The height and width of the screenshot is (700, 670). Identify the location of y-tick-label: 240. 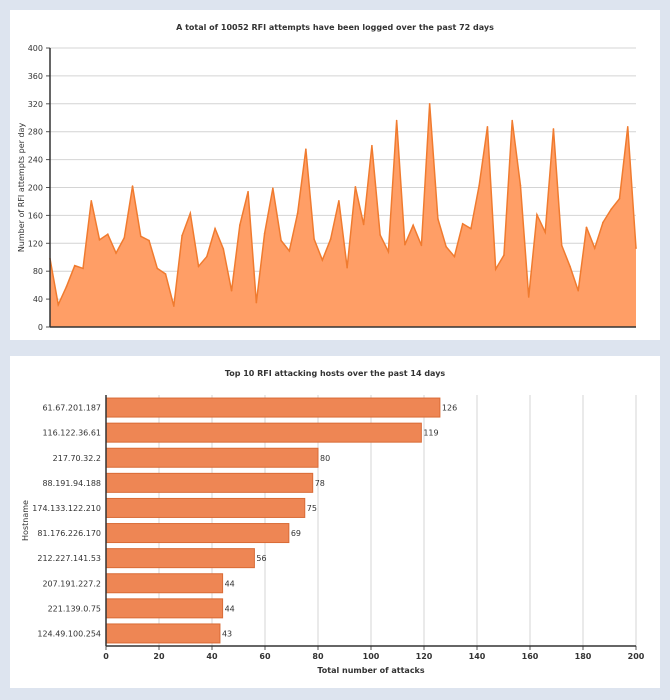
(35, 160).